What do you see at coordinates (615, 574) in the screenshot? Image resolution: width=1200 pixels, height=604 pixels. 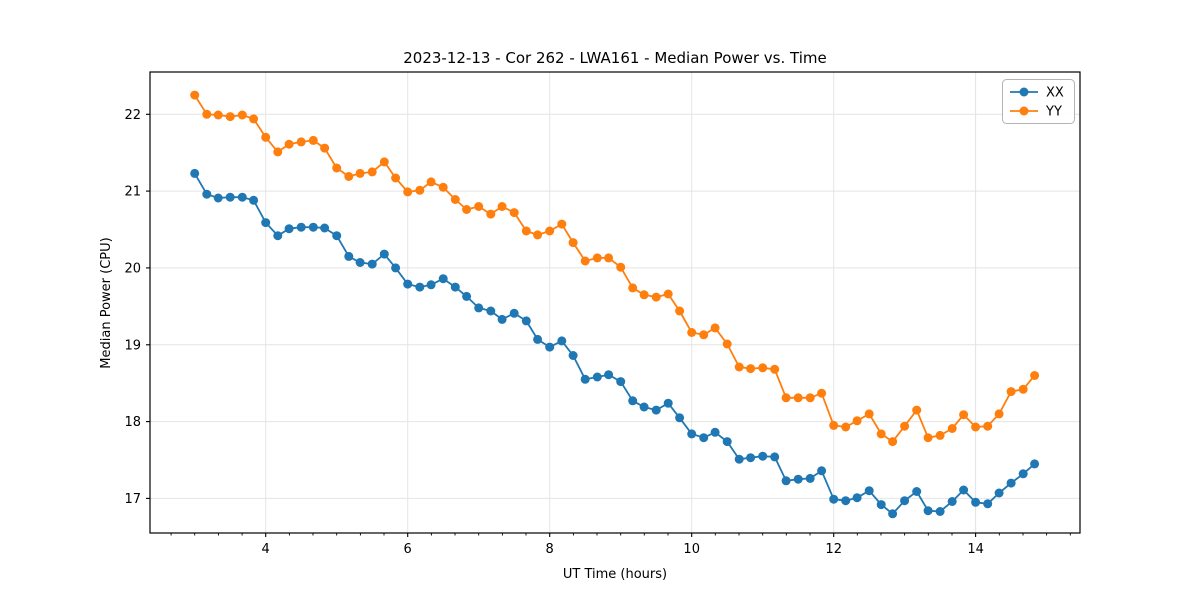 I see `x-axis-label: UT Time (hours)` at bounding box center [615, 574].